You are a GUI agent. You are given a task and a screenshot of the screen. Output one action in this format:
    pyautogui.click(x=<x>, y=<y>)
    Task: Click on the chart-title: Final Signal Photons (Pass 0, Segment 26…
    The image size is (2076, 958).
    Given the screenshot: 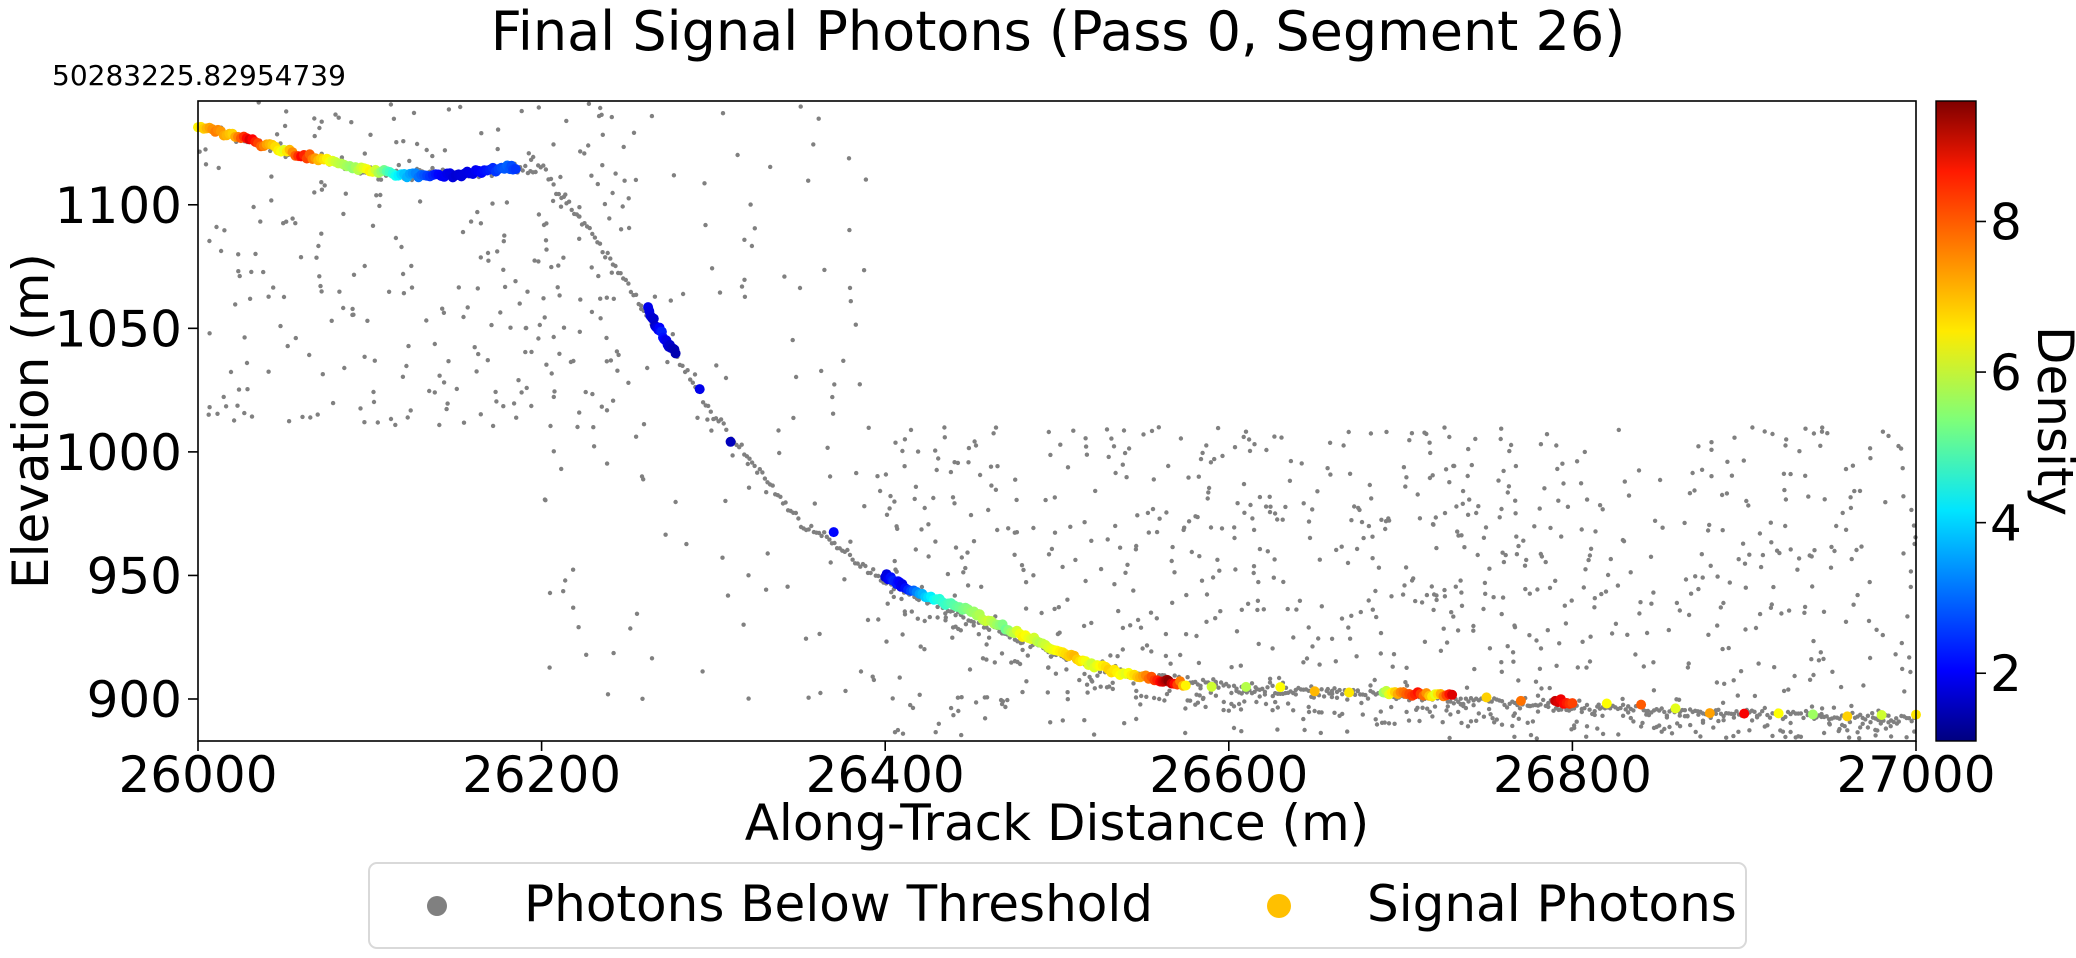 What is the action you would take?
    pyautogui.click(x=1058, y=31)
    